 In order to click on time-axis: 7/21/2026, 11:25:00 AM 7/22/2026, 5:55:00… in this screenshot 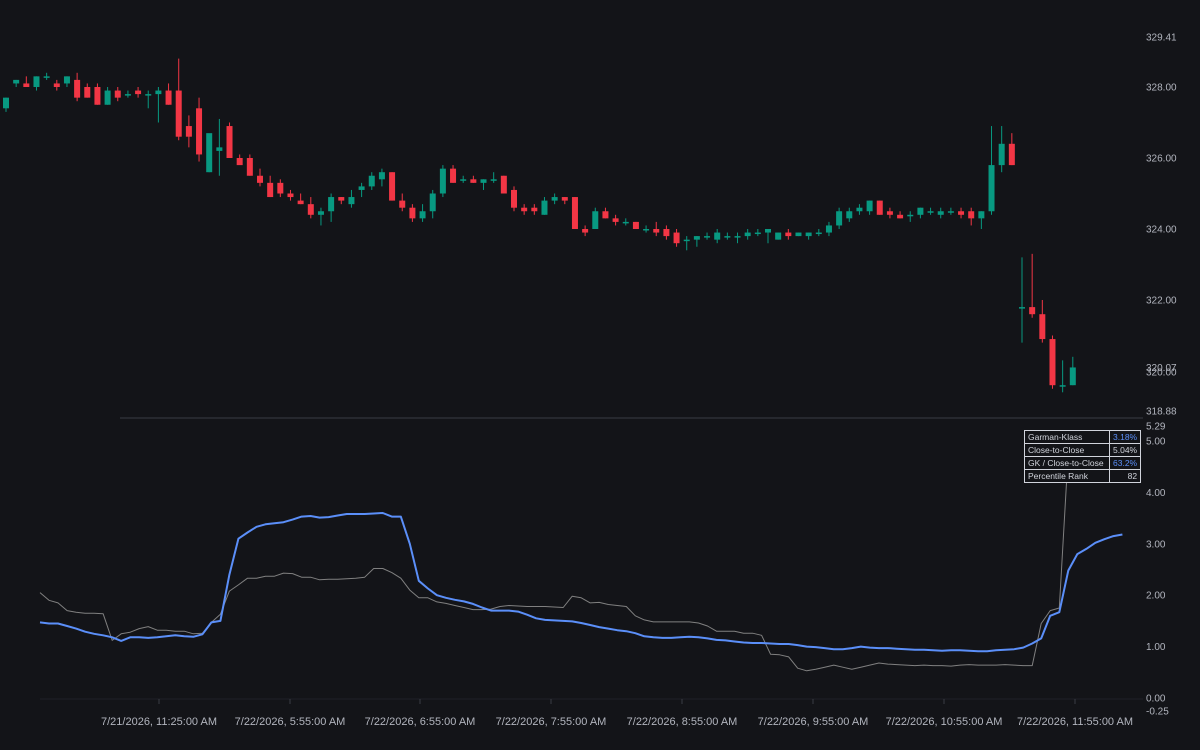, I will do `click(617, 713)`.